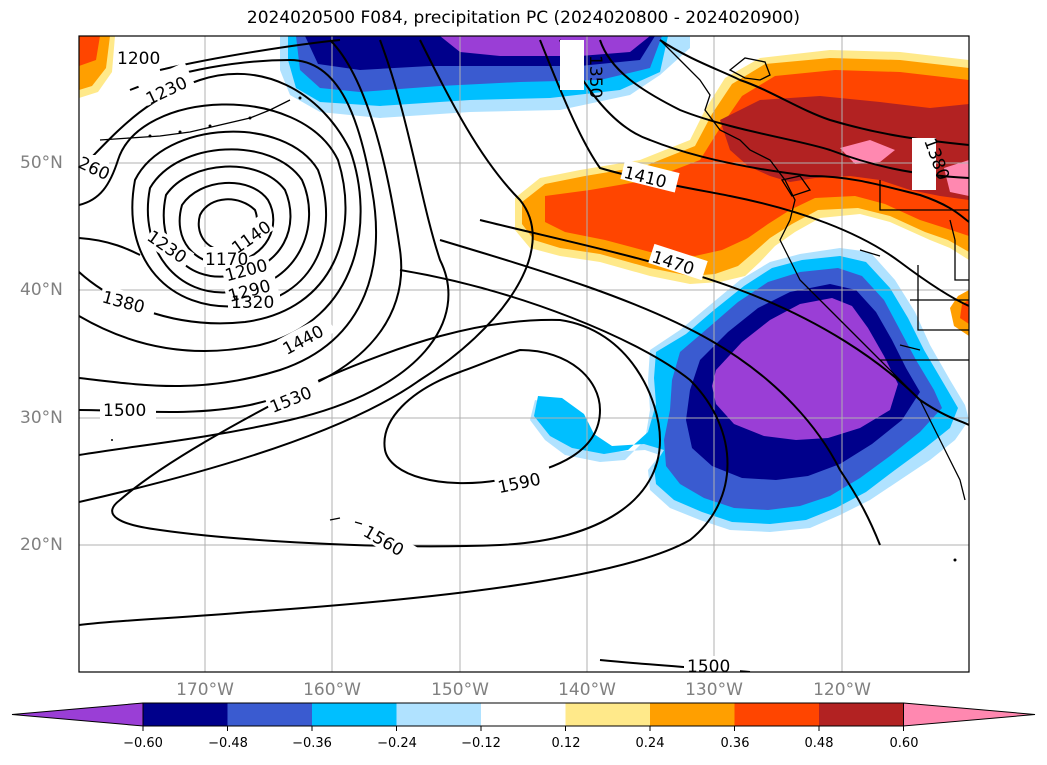 This screenshot has width=1047, height=765. What do you see at coordinates (587, 690) in the screenshot?
I see `lon-label-140w: 140°W` at bounding box center [587, 690].